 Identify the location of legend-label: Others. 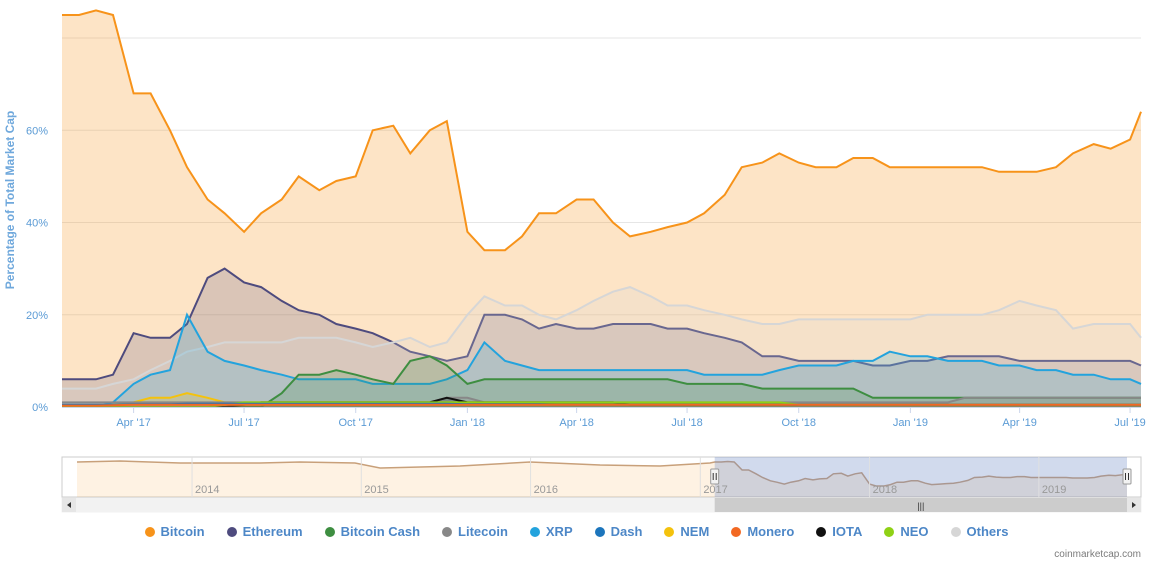
(987, 531).